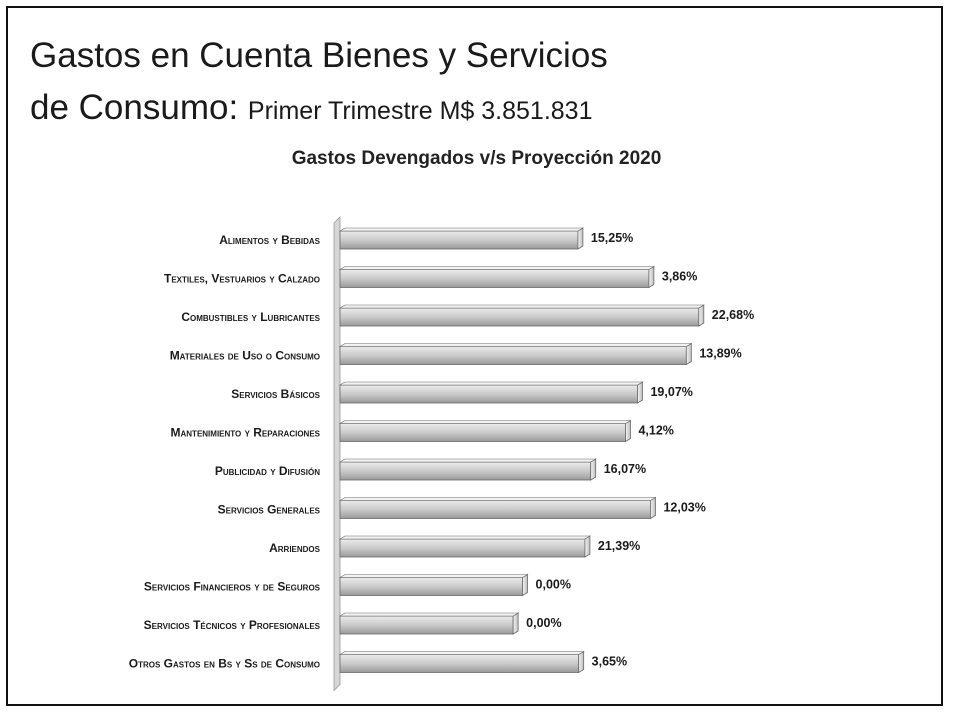 The height and width of the screenshot is (723, 953). What do you see at coordinates (609, 662) in the screenshot?
I see `value-label-11: 3,65%` at bounding box center [609, 662].